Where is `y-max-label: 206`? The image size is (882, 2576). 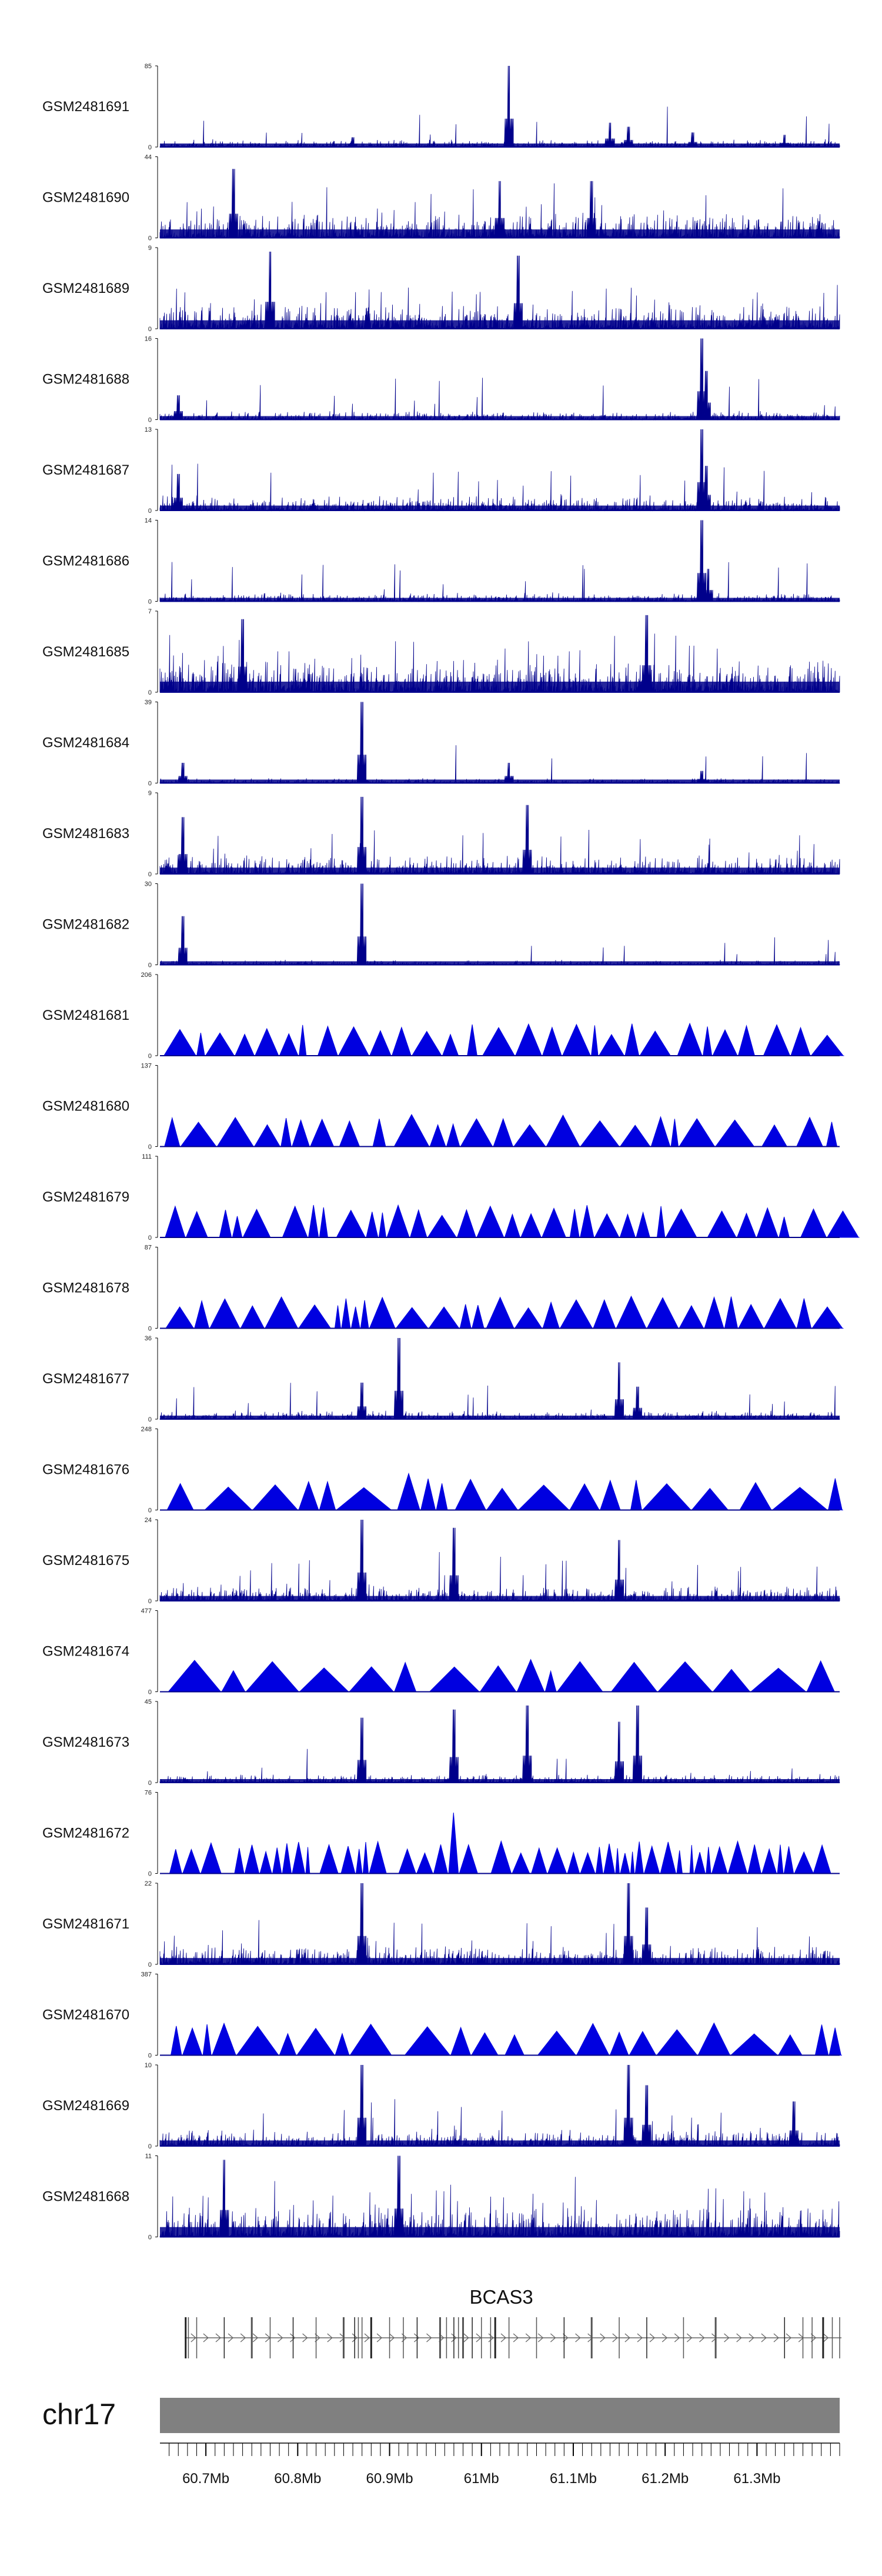
y-max-label: 206 is located at coordinates (146, 975).